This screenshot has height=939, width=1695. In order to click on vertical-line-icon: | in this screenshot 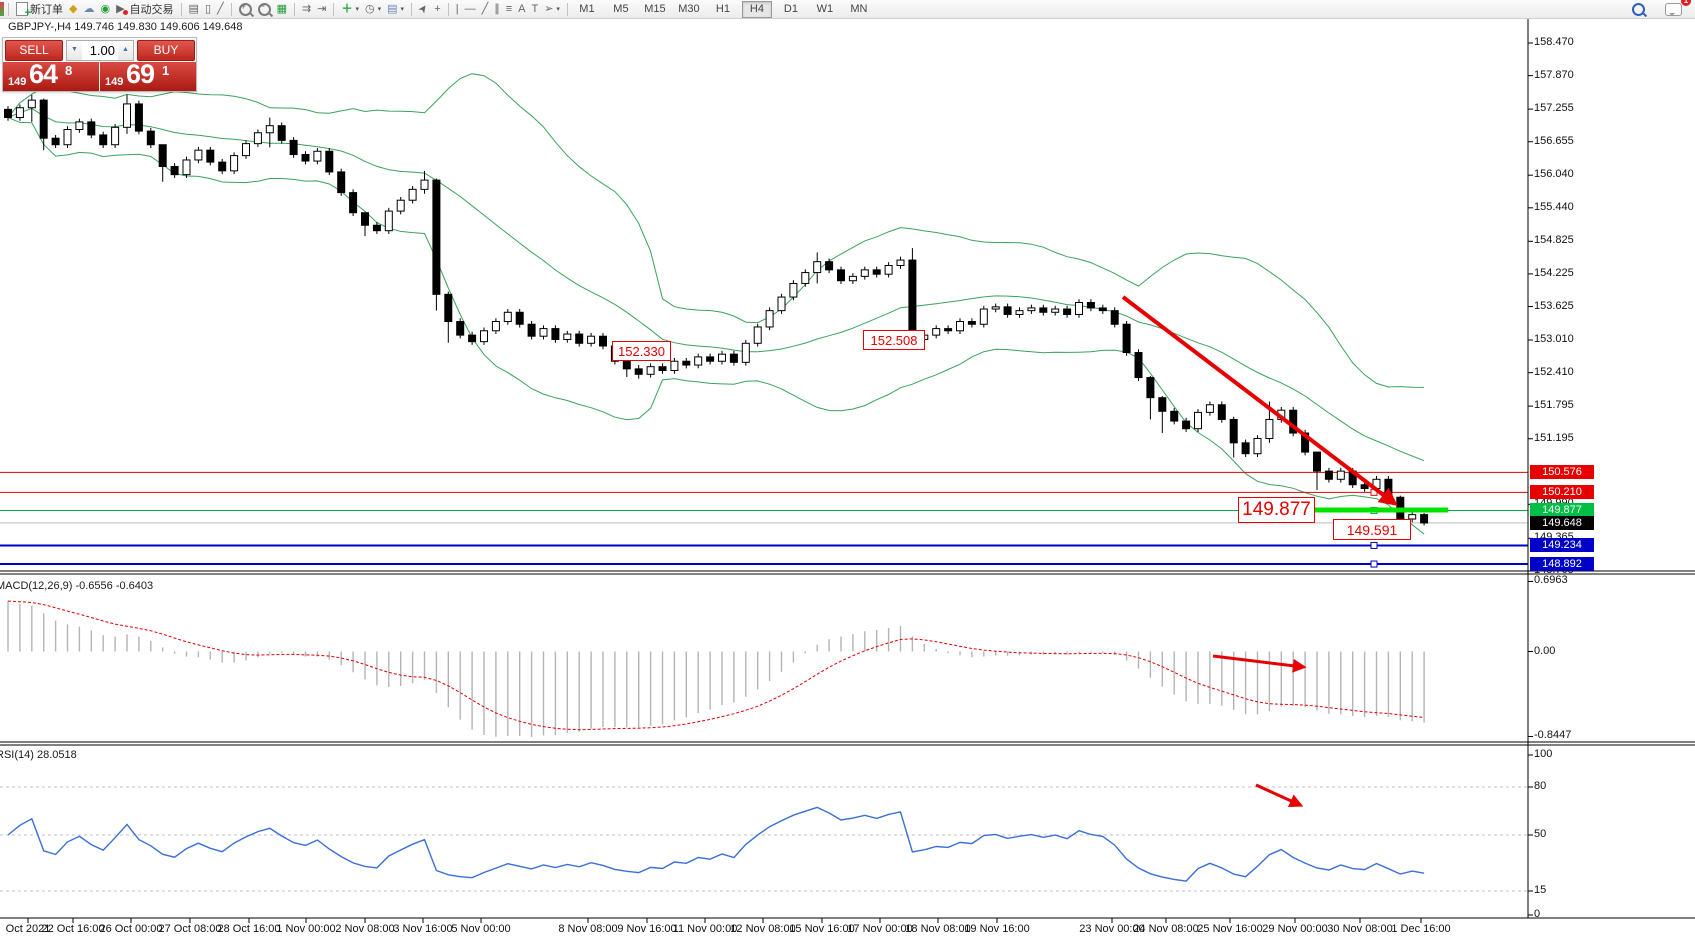, I will do `click(457, 9)`.